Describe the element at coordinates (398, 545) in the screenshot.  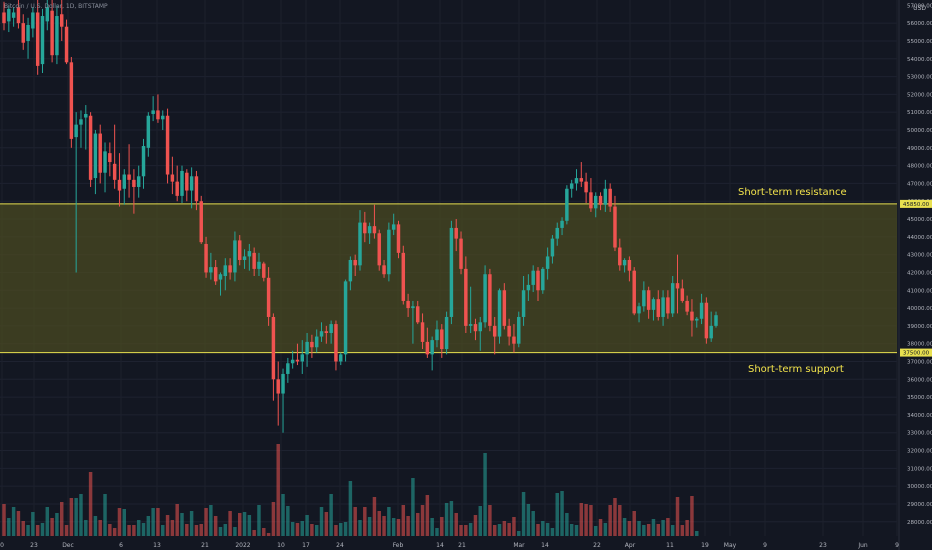
I see `x-tick-label: Feb` at that location.